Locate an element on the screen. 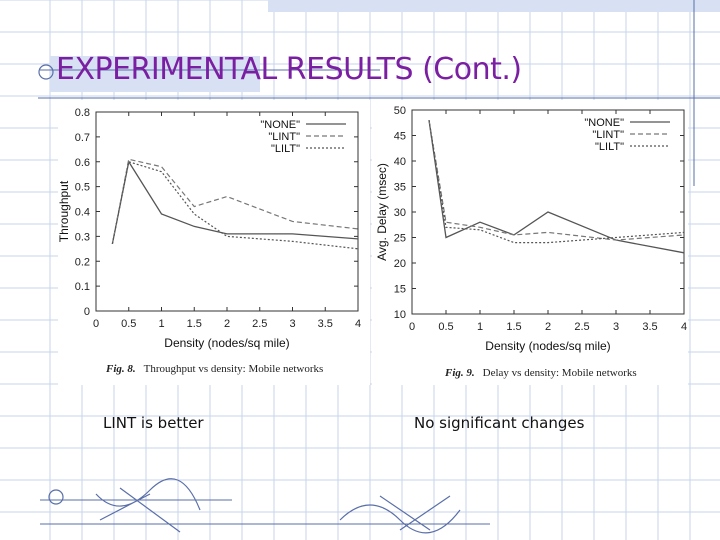 Image resolution: width=720 pixels, height=540 pixels. caption-text: Delay vs density: Mobile networks is located at coordinates (559, 373).